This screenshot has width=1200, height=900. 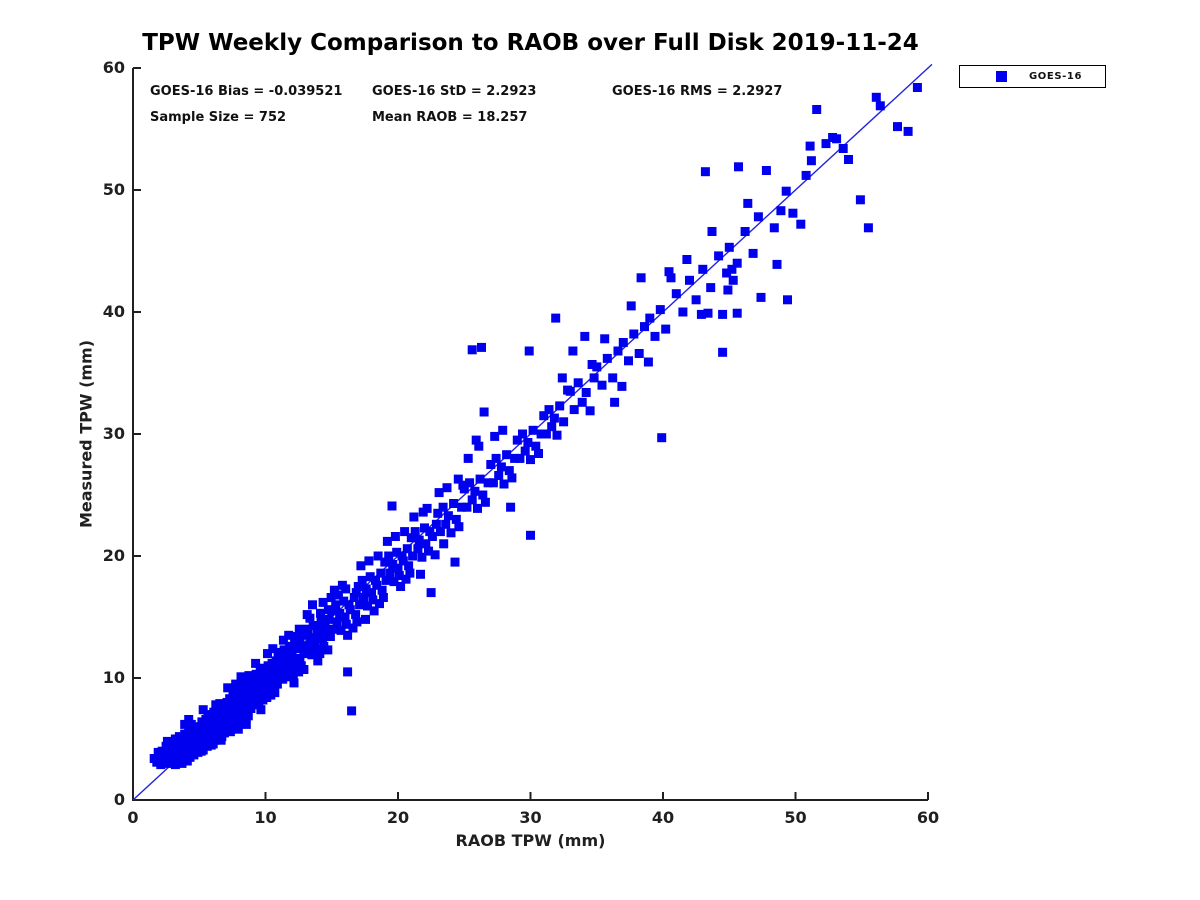 I want to click on x-tick-label: 40, so click(x=663, y=817).